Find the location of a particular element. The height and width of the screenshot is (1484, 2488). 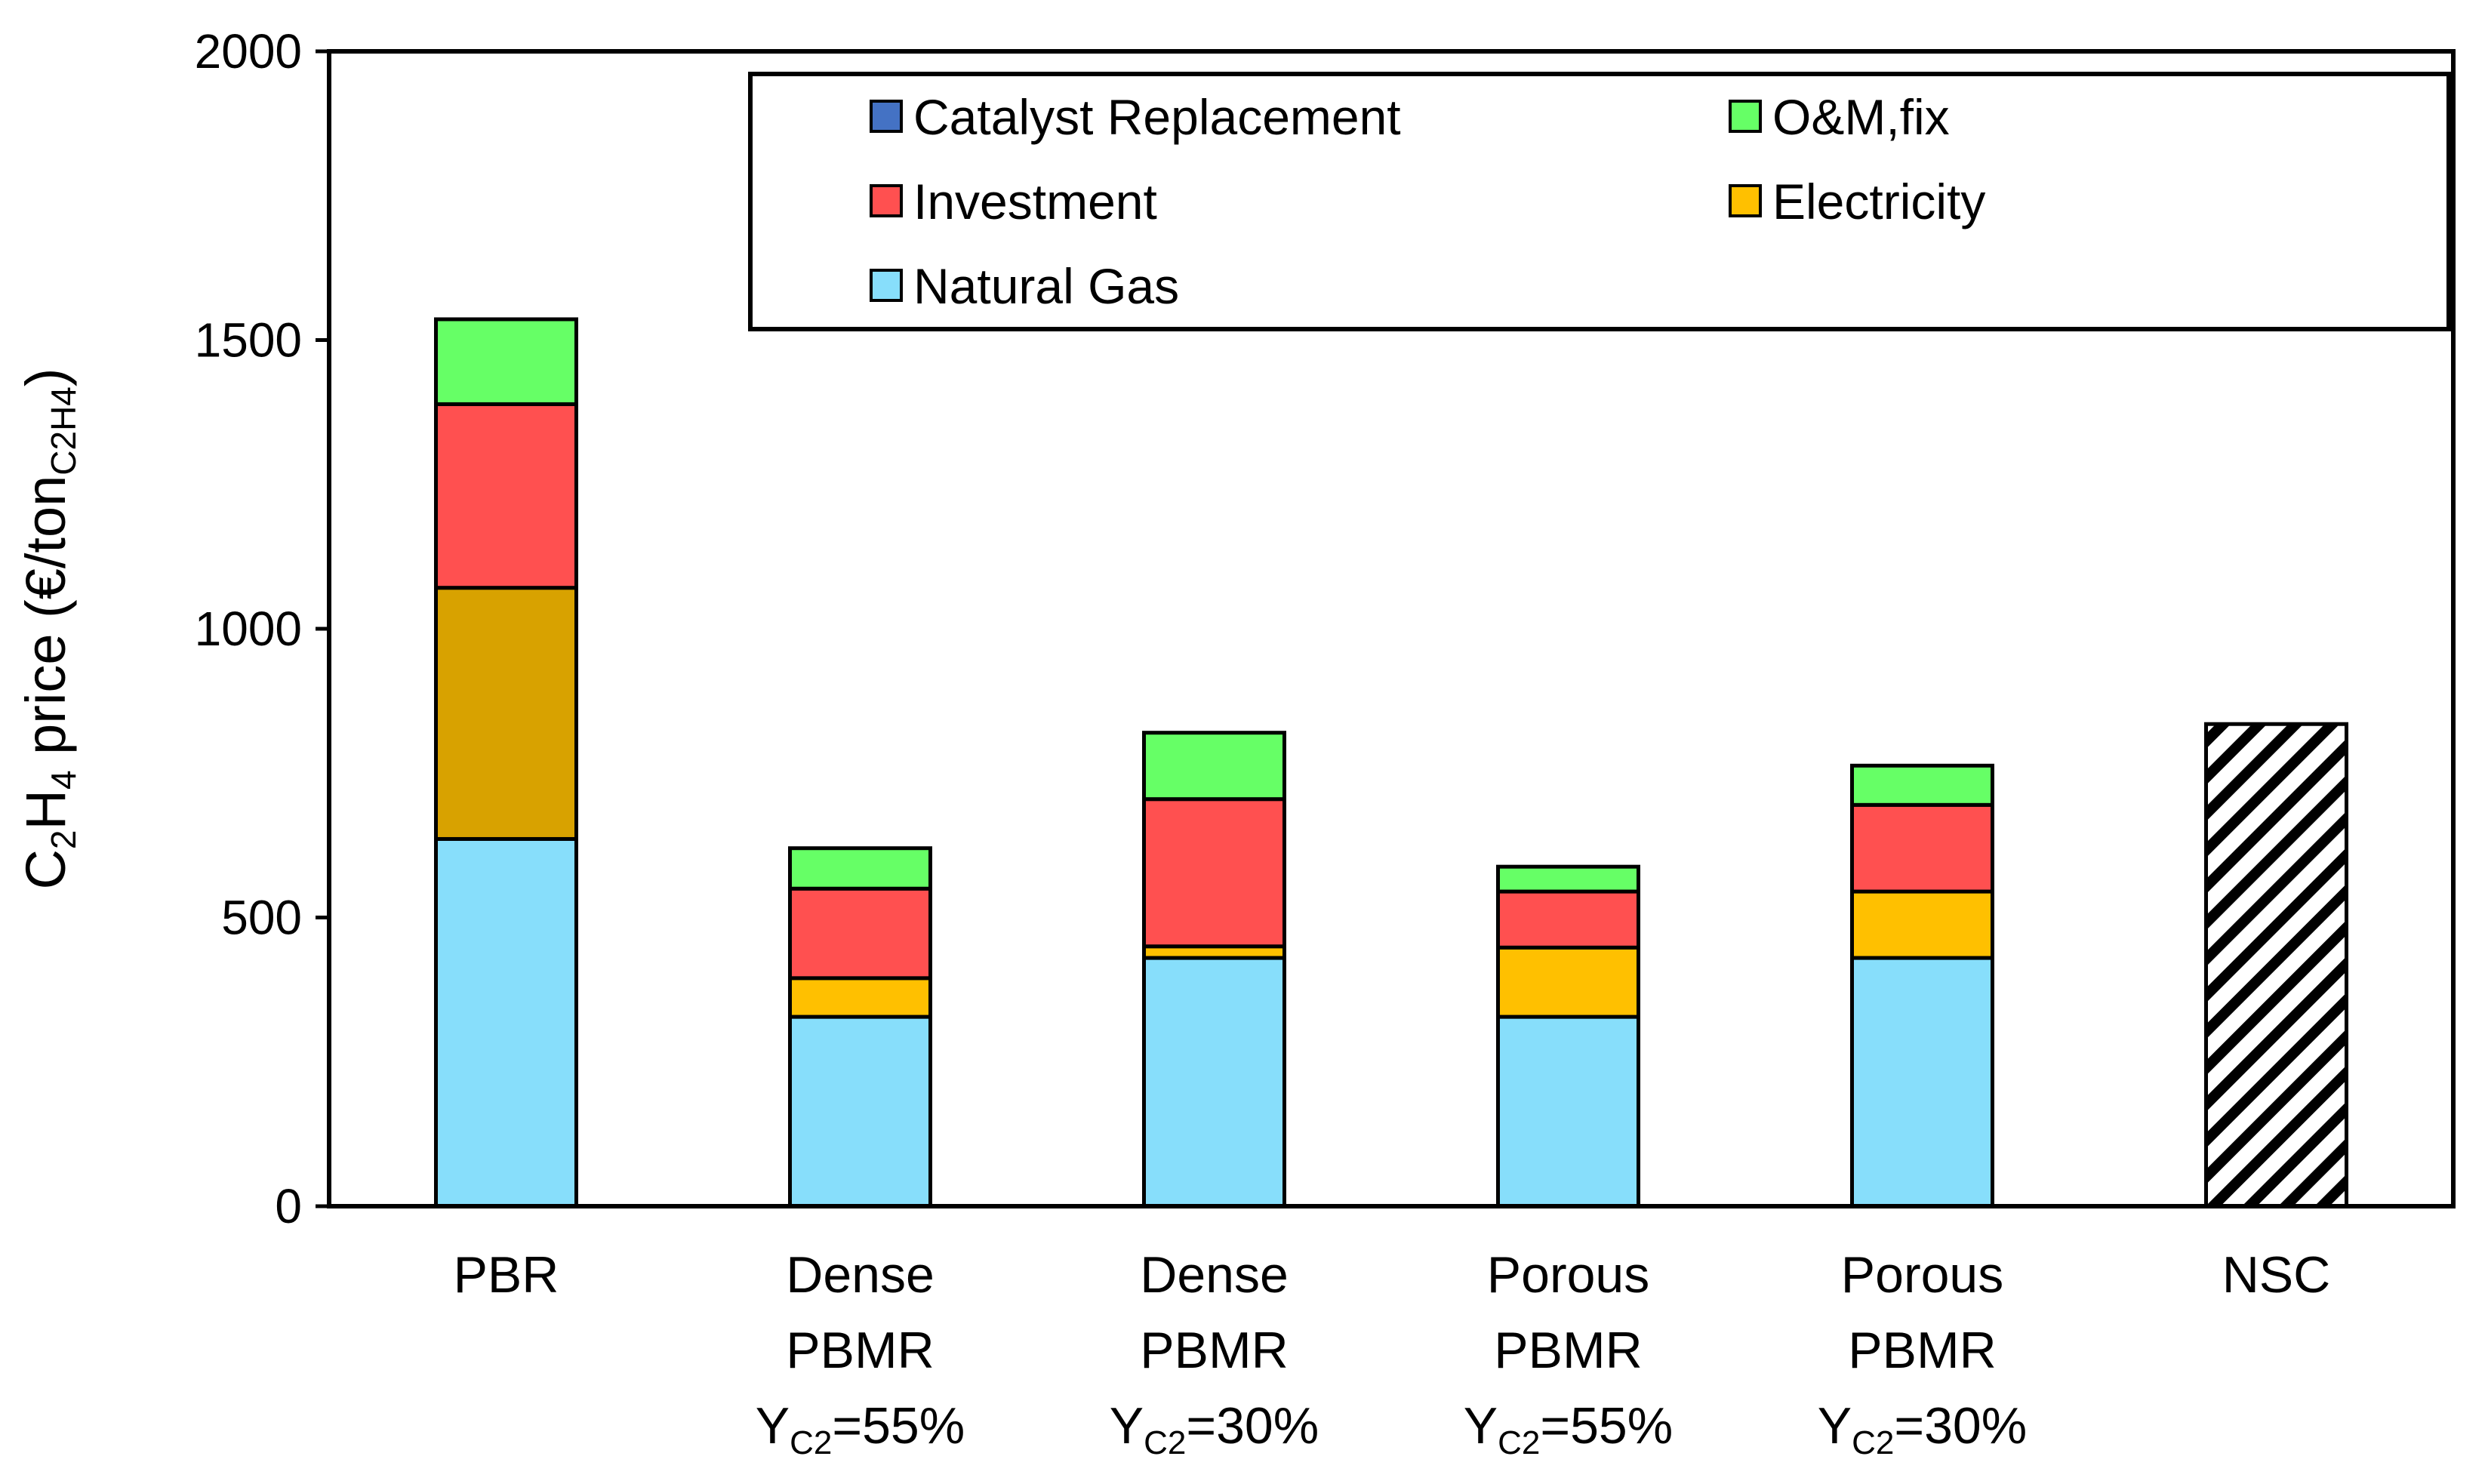

legend-label-electricity: Electricity is located at coordinates (1878, 201).